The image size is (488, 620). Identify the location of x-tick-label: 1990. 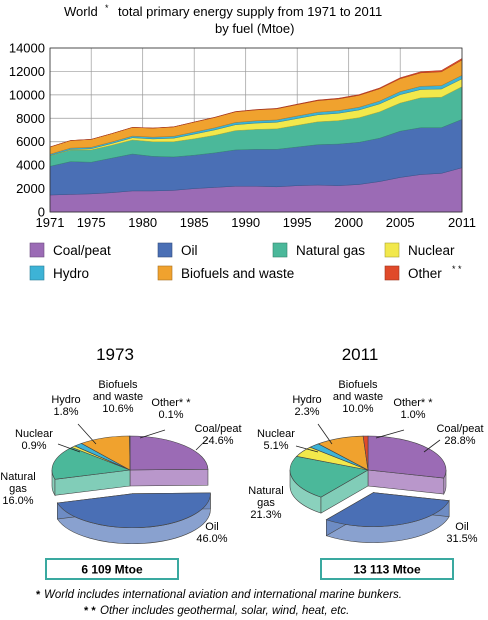
(245, 222).